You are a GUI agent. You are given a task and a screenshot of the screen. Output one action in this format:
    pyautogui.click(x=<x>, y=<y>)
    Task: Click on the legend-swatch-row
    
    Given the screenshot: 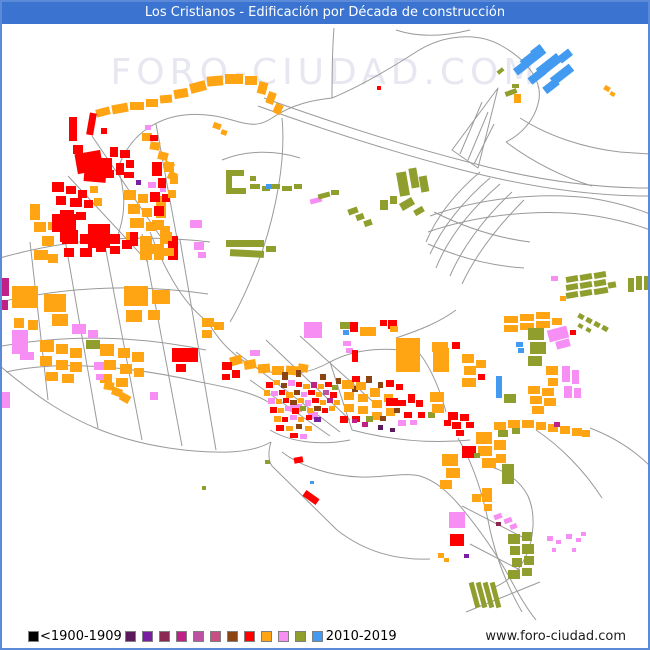 What is the action you would take?
    pyautogui.click(x=223, y=636)
    